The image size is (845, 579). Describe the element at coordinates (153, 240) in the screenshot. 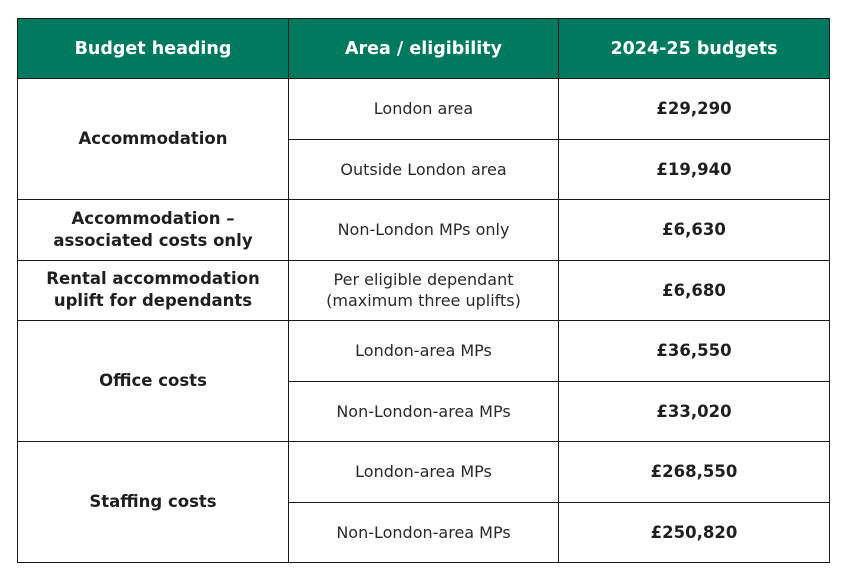

I see `heading-line: associated costs only` at that location.